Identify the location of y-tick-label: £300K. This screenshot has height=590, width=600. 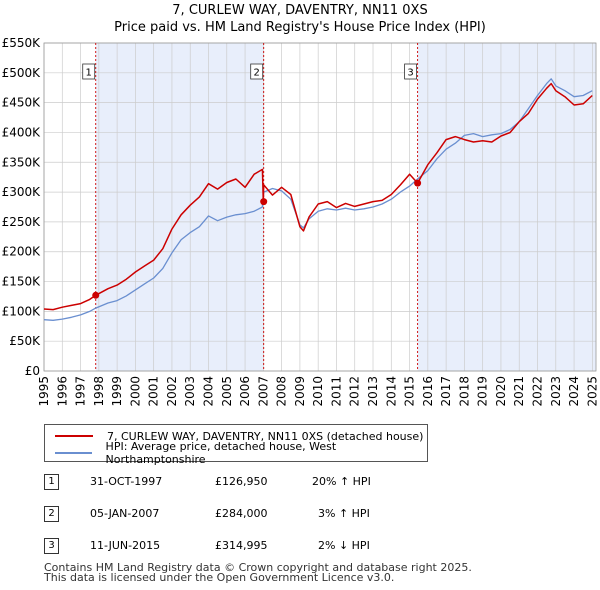
(22, 192).